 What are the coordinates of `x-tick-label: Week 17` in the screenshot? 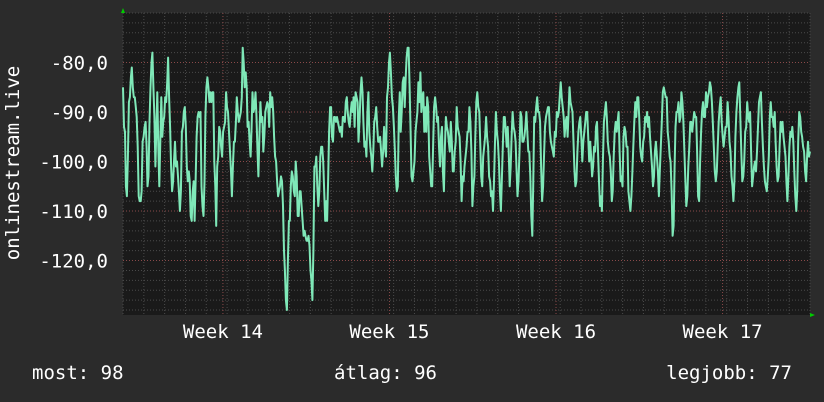 It's located at (723, 332).